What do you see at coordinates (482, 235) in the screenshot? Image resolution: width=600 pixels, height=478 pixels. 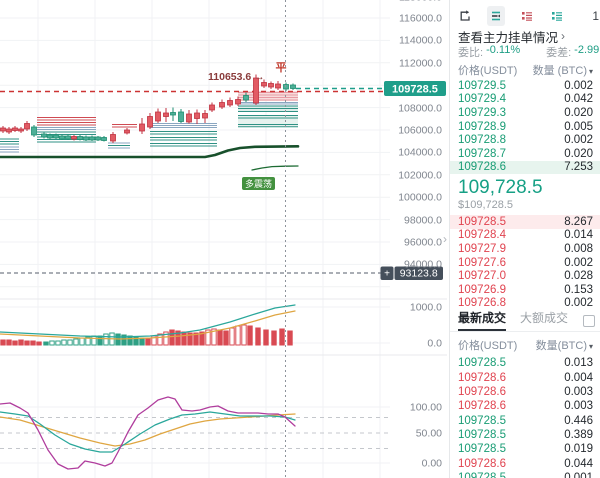 I see `price-cell: 109728.4` at bounding box center [482, 235].